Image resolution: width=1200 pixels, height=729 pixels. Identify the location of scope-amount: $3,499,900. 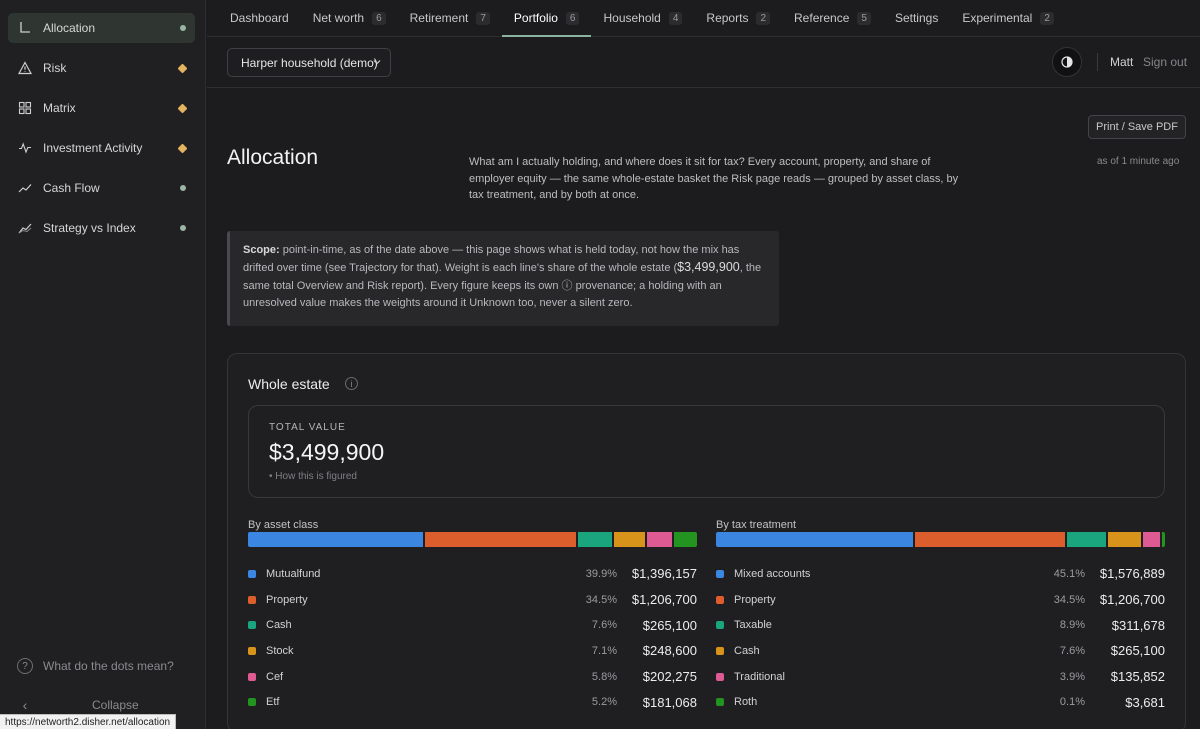
(708, 267).